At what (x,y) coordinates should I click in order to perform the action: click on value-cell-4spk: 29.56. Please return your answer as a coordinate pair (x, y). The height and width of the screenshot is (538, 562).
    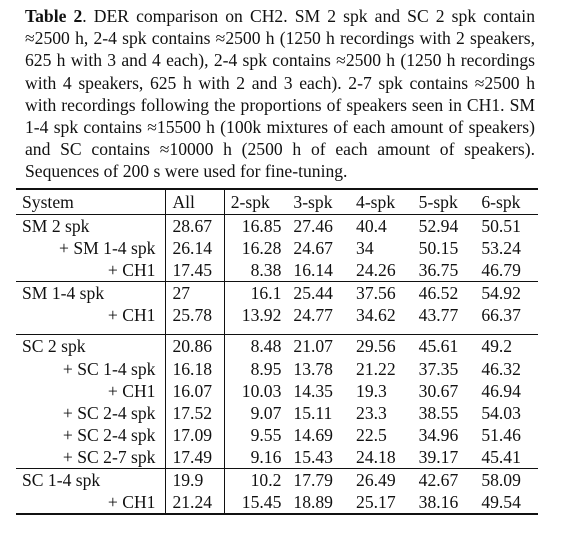
    Looking at the image, I should click on (381, 346).